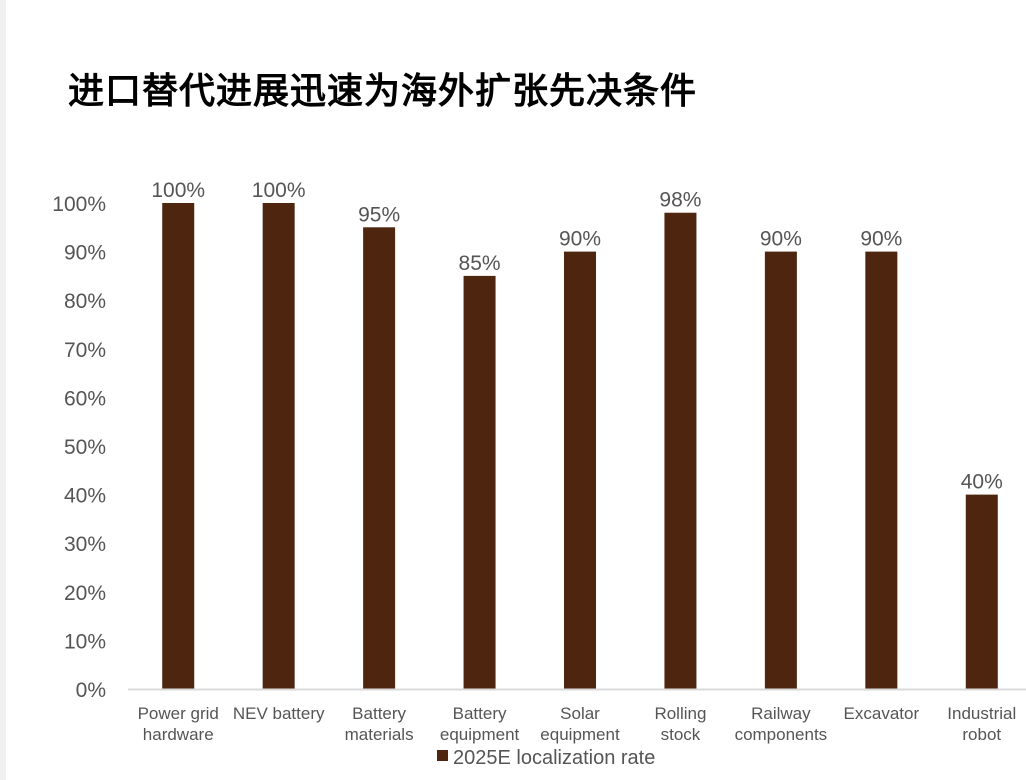 This screenshot has height=780, width=1026. I want to click on category-label-line: Excavator, so click(882, 713).